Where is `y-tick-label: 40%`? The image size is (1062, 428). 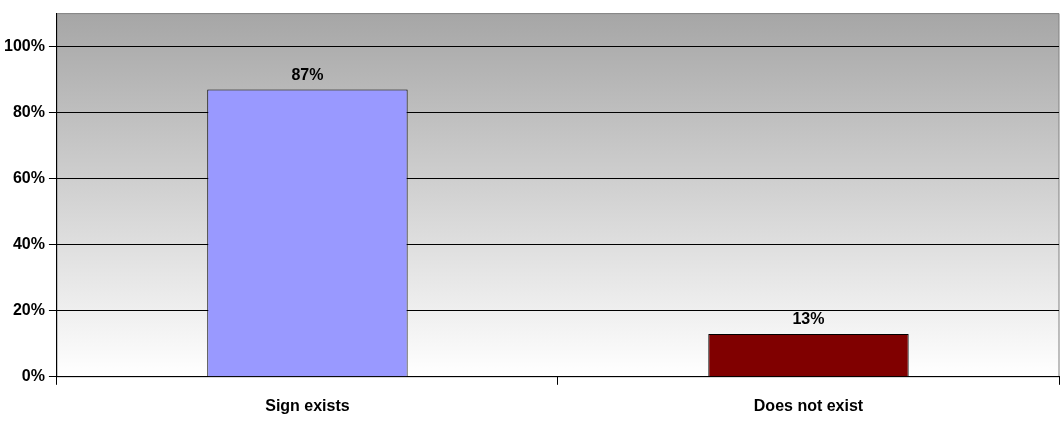
y-tick-label: 40% is located at coordinates (28, 244).